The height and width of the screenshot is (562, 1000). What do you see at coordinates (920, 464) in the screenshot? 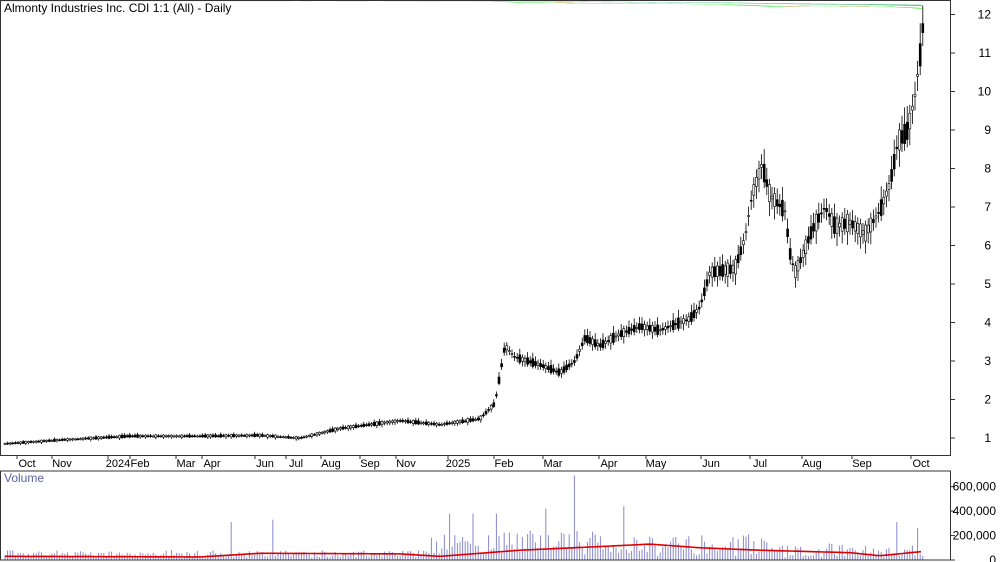
I see `x-tick-label: Oct` at bounding box center [920, 464].